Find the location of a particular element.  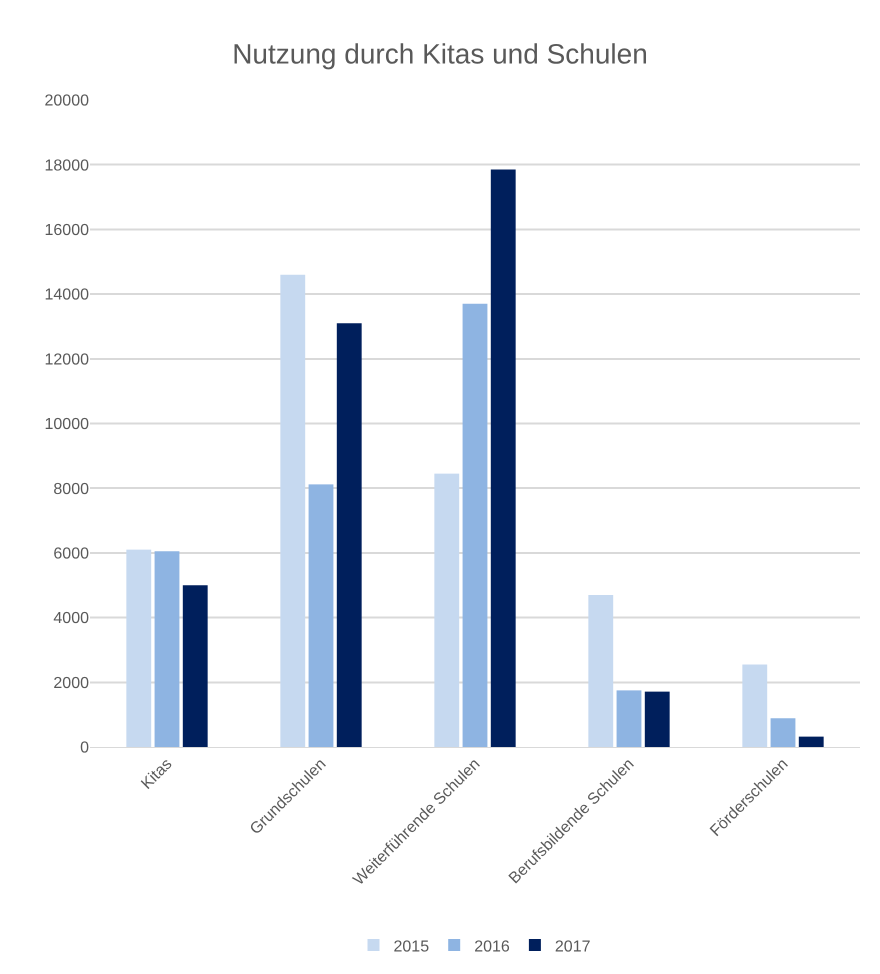

y-tick-label: 6000 is located at coordinates (71, 554).